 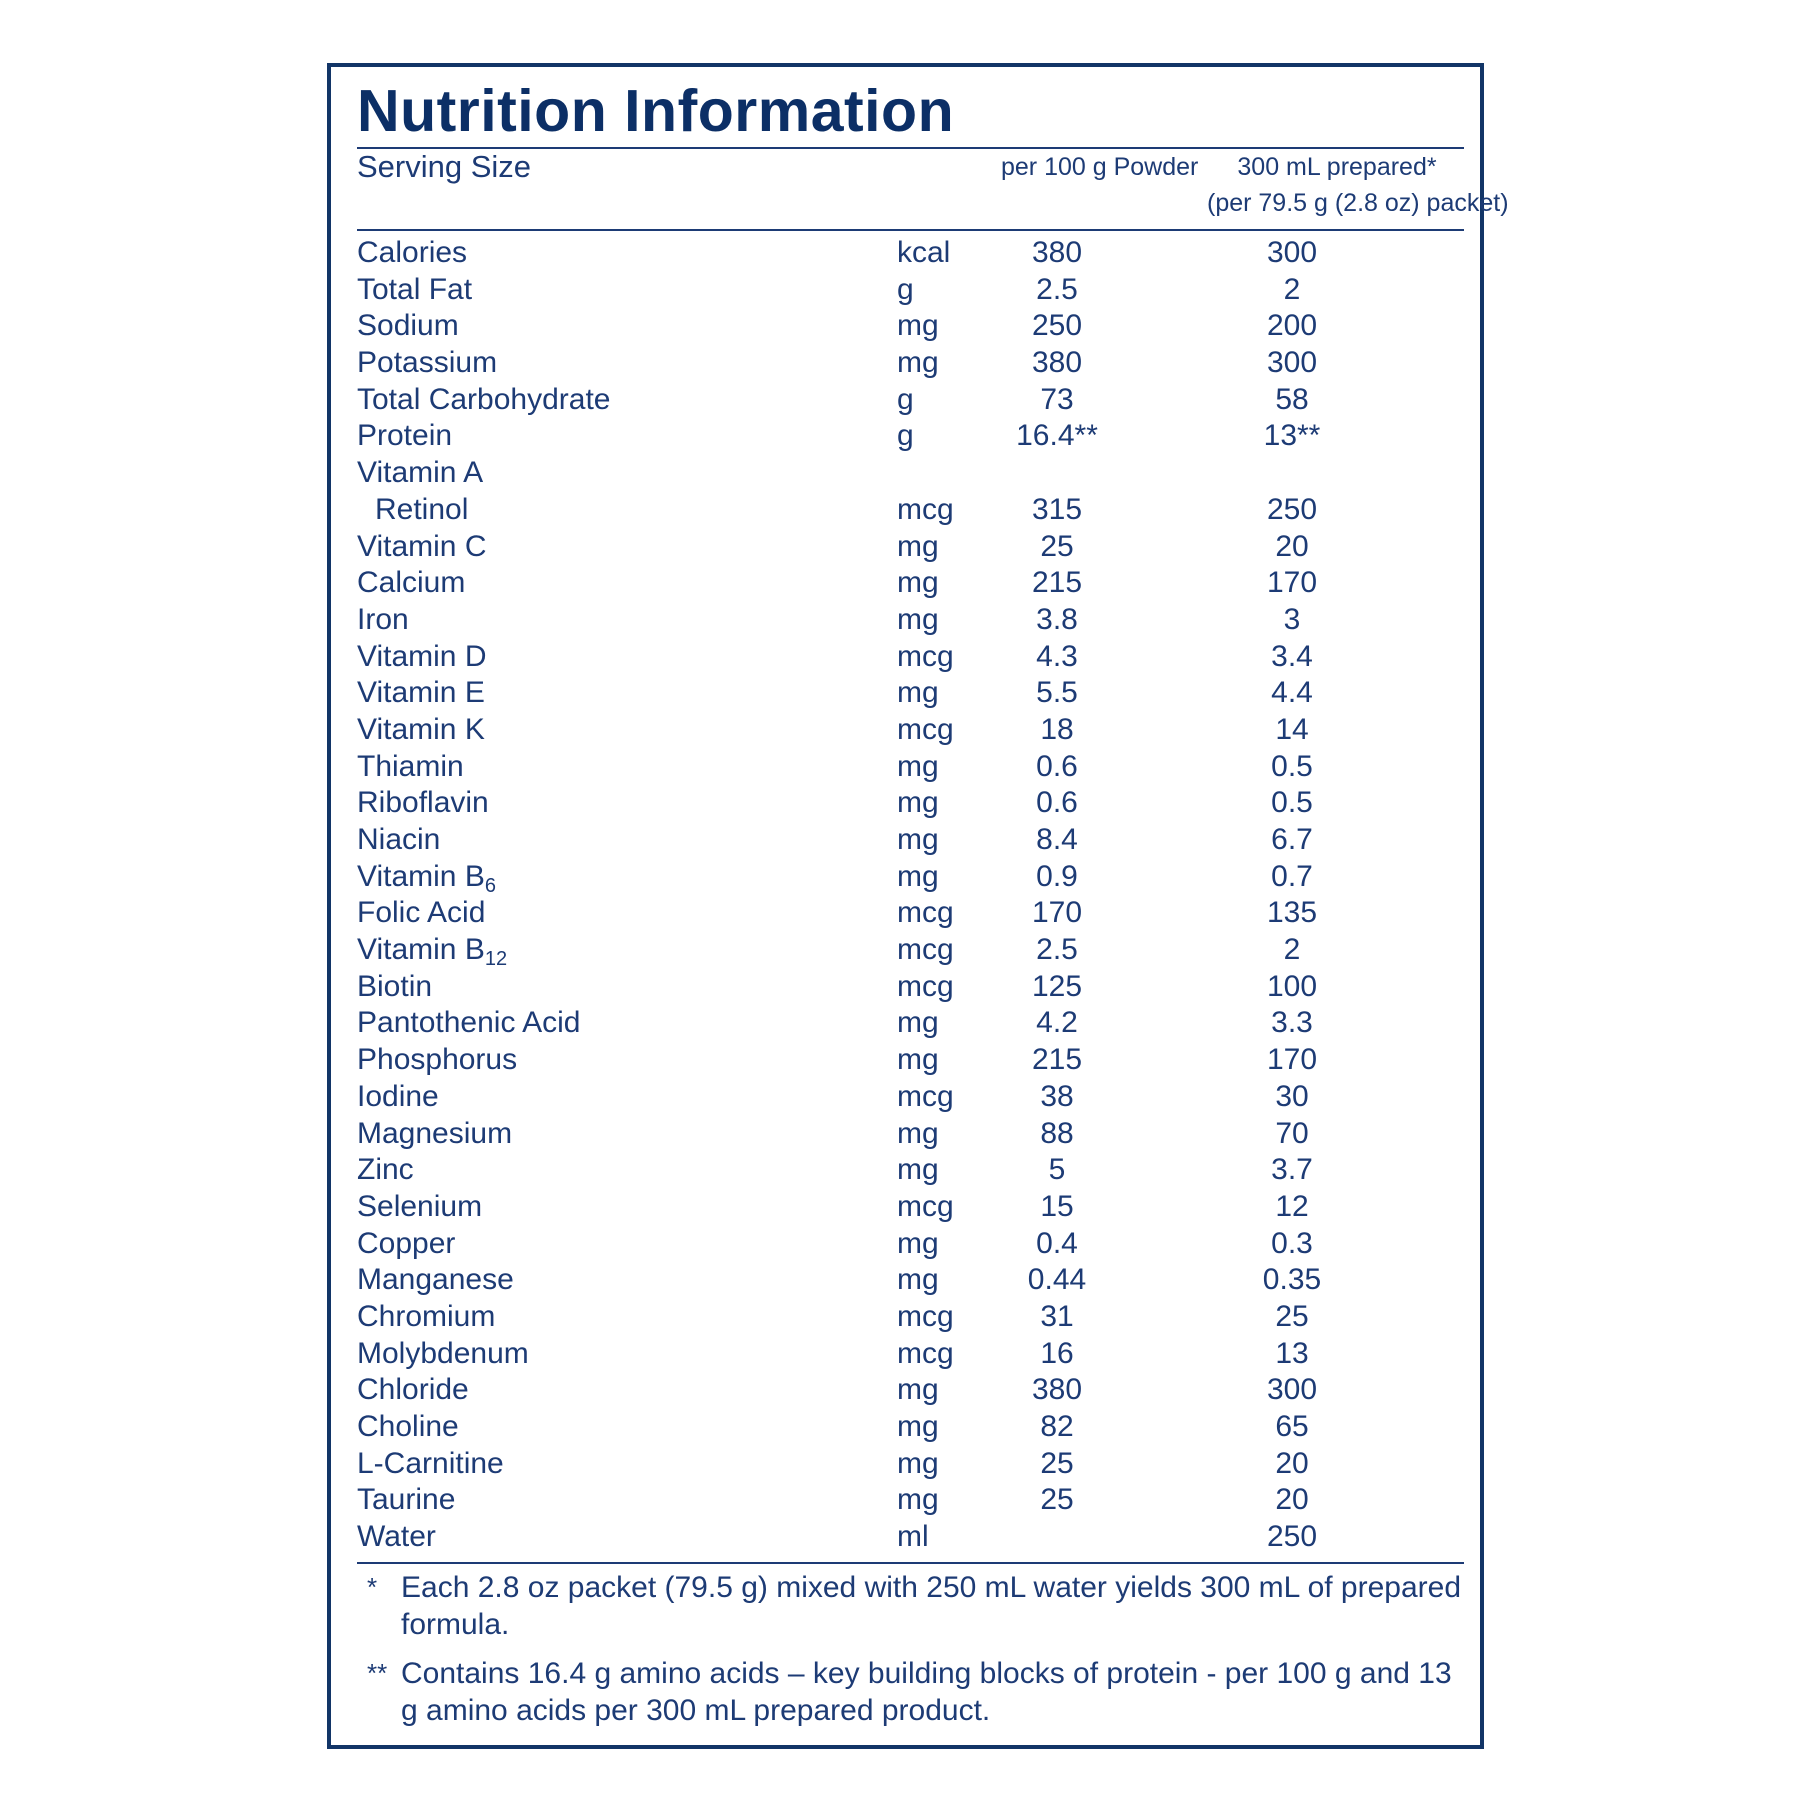 I want to click on value-prepared: 250, so click(x=1292, y=509).